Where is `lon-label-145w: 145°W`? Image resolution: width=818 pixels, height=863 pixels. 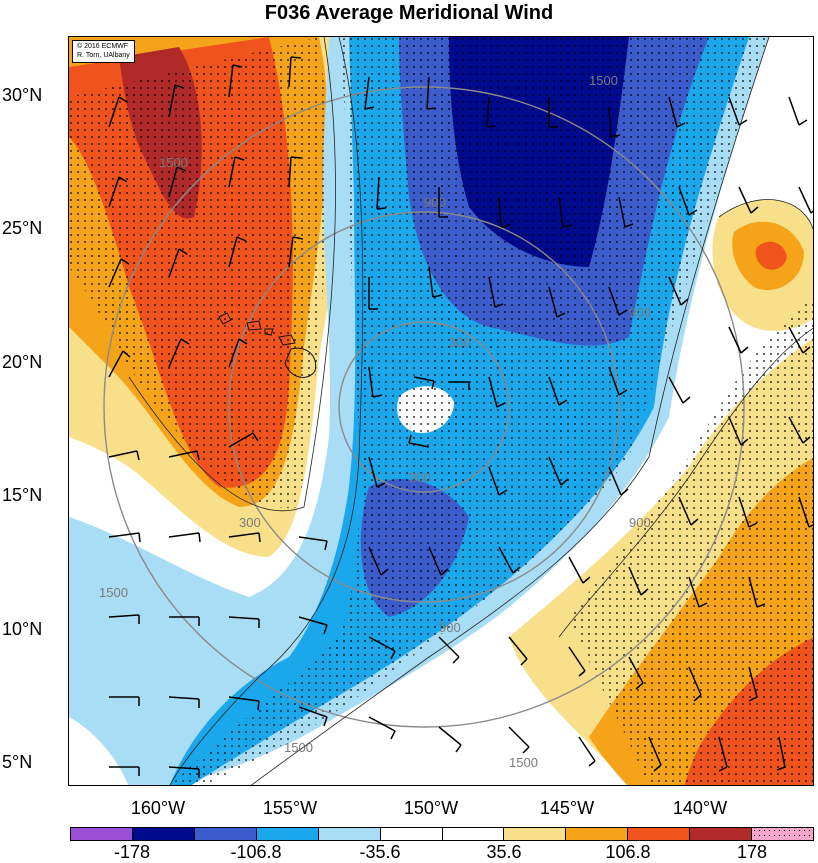
lon-label-145w: 145°W is located at coordinates (567, 808).